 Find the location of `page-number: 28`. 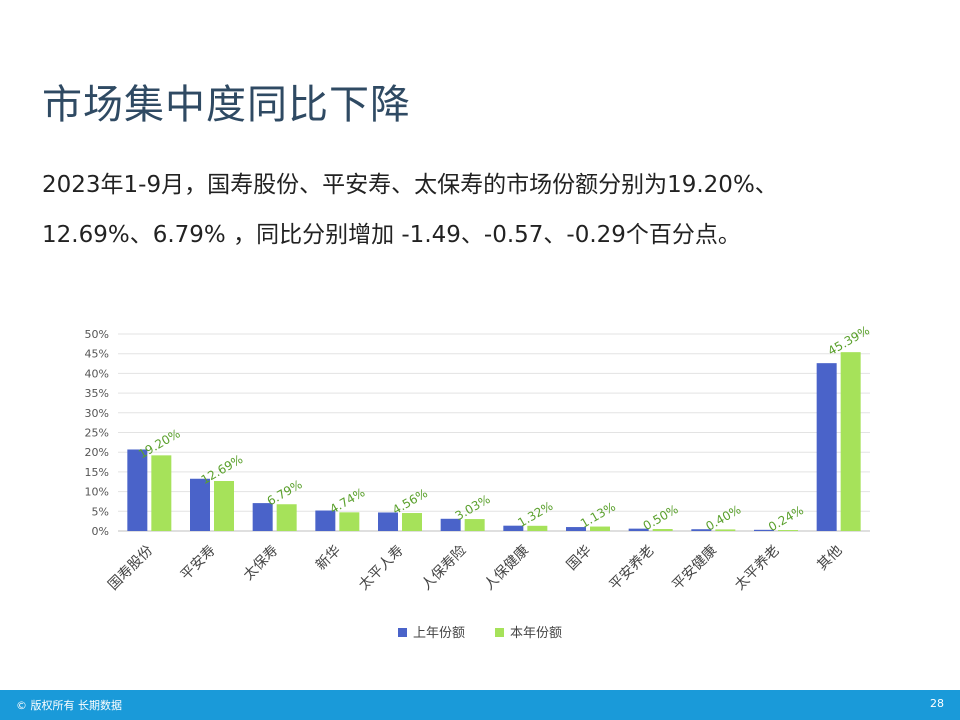

page-number: 28 is located at coordinates (937, 703).